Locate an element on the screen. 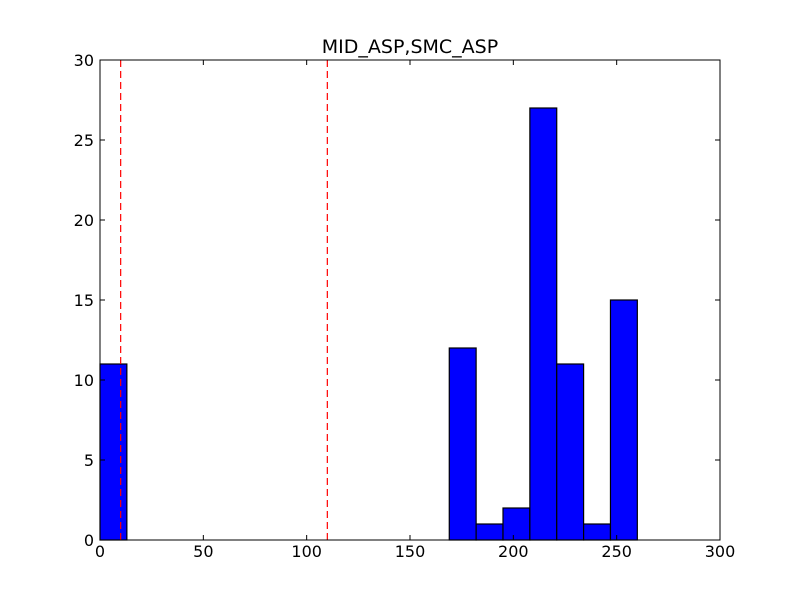 Image resolution: width=800 pixels, height=600 pixels. y-tick-label-2: 10 is located at coordinates (84, 380).